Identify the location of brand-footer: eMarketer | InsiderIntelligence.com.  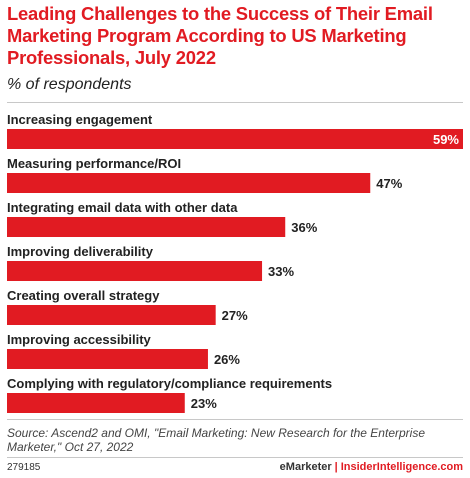
(371, 467).